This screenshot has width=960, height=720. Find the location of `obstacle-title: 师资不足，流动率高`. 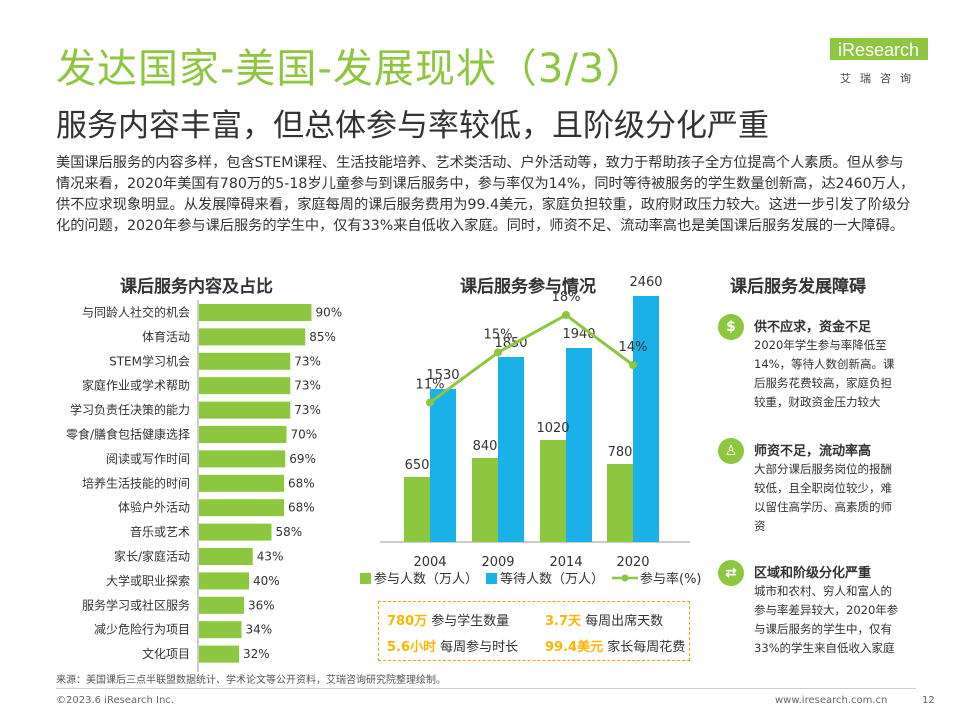

obstacle-title: 师资不足，流动率高 is located at coordinates (813, 451).